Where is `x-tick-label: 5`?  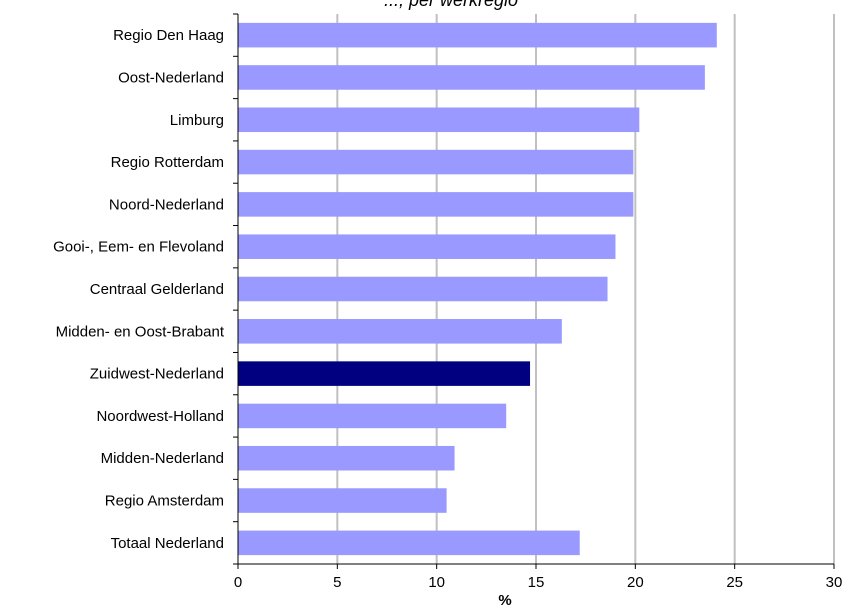
x-tick-label: 5 is located at coordinates (337, 582).